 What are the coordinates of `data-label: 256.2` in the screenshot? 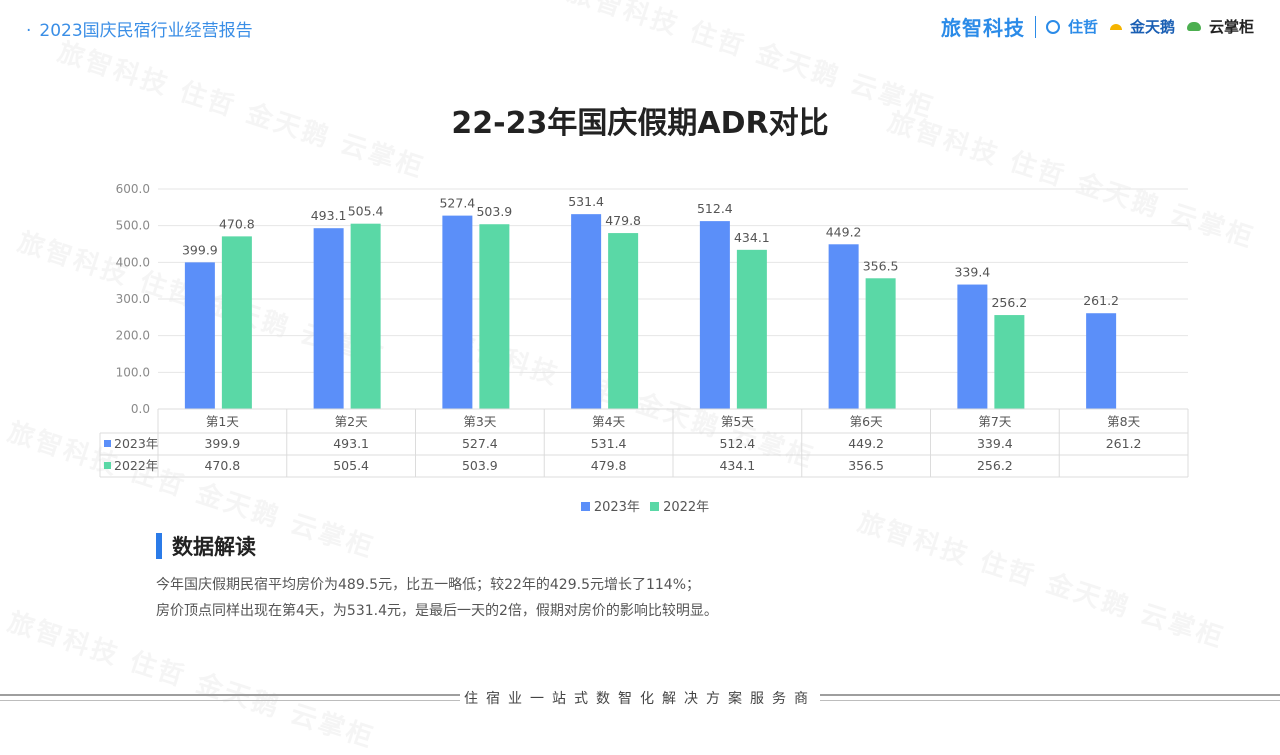 It's located at (1009, 302).